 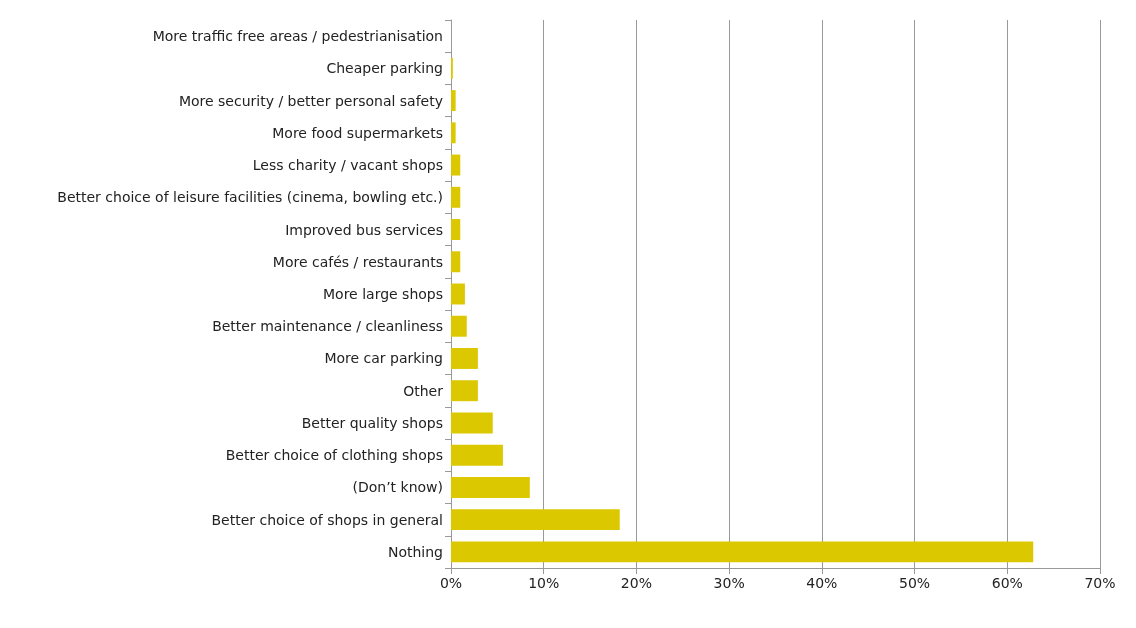 I want to click on y-tick-label: More car parking, so click(x=383, y=358).